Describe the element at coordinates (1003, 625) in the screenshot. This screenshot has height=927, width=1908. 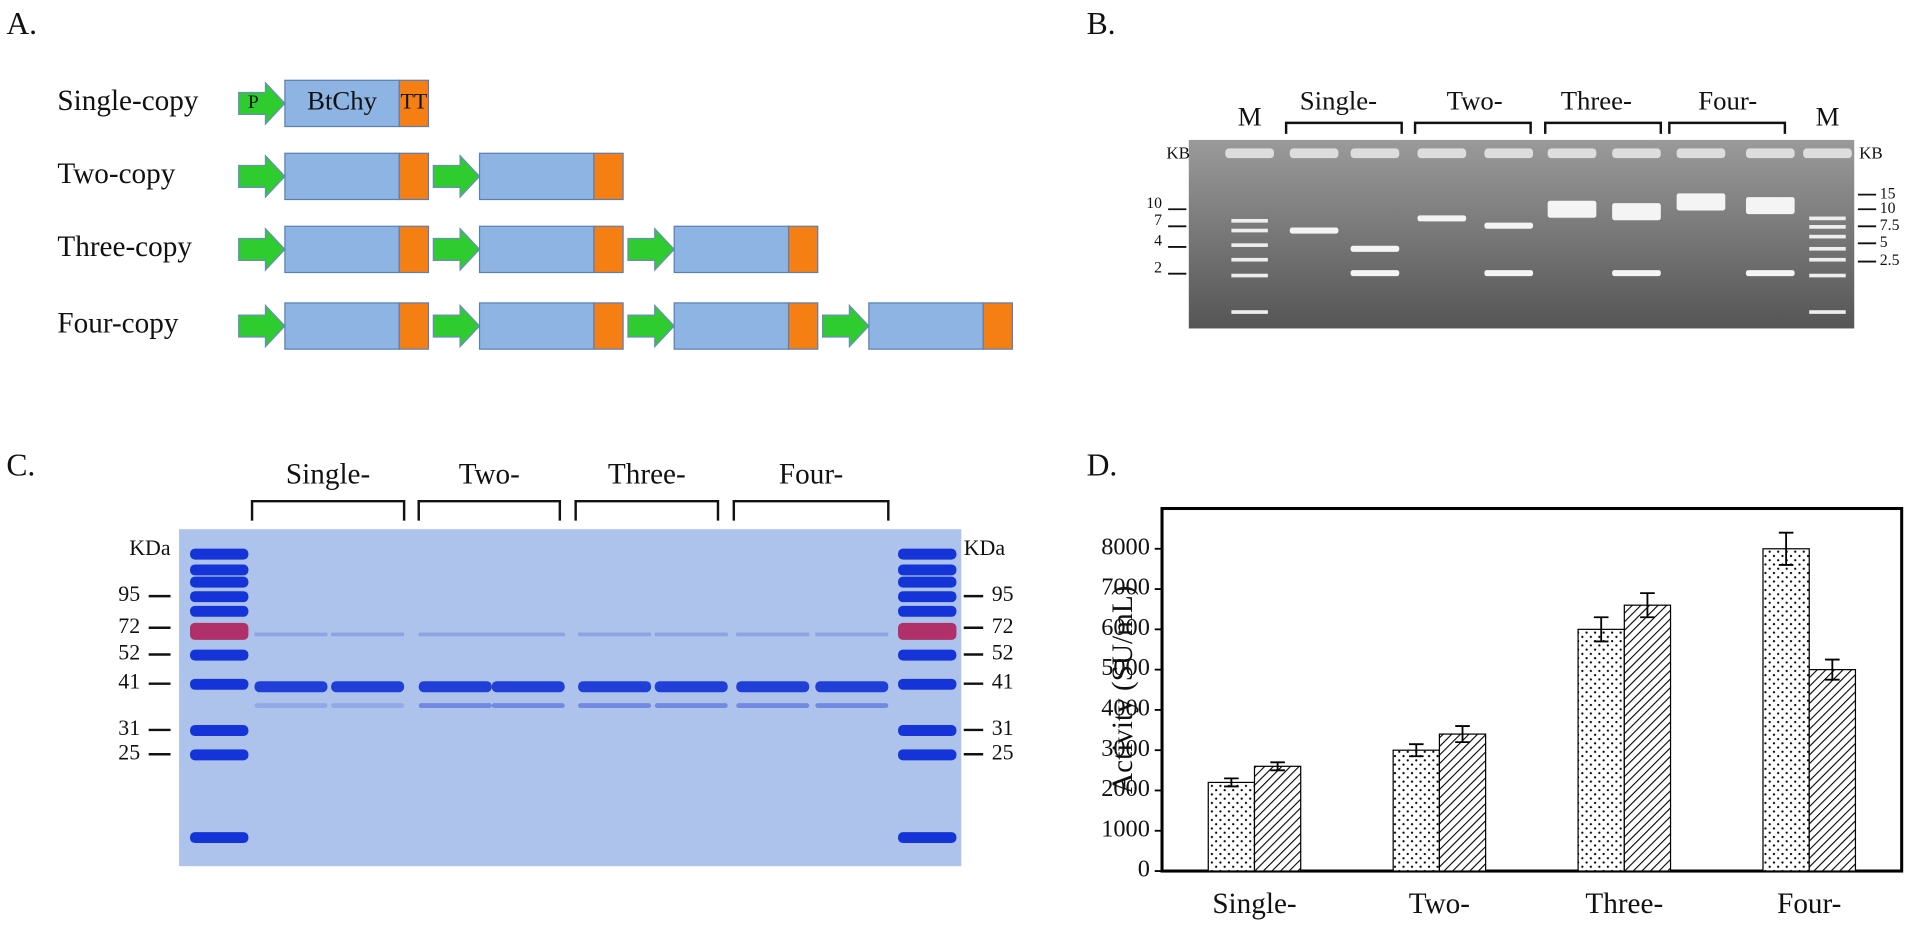
I see `marker-label: 72` at that location.